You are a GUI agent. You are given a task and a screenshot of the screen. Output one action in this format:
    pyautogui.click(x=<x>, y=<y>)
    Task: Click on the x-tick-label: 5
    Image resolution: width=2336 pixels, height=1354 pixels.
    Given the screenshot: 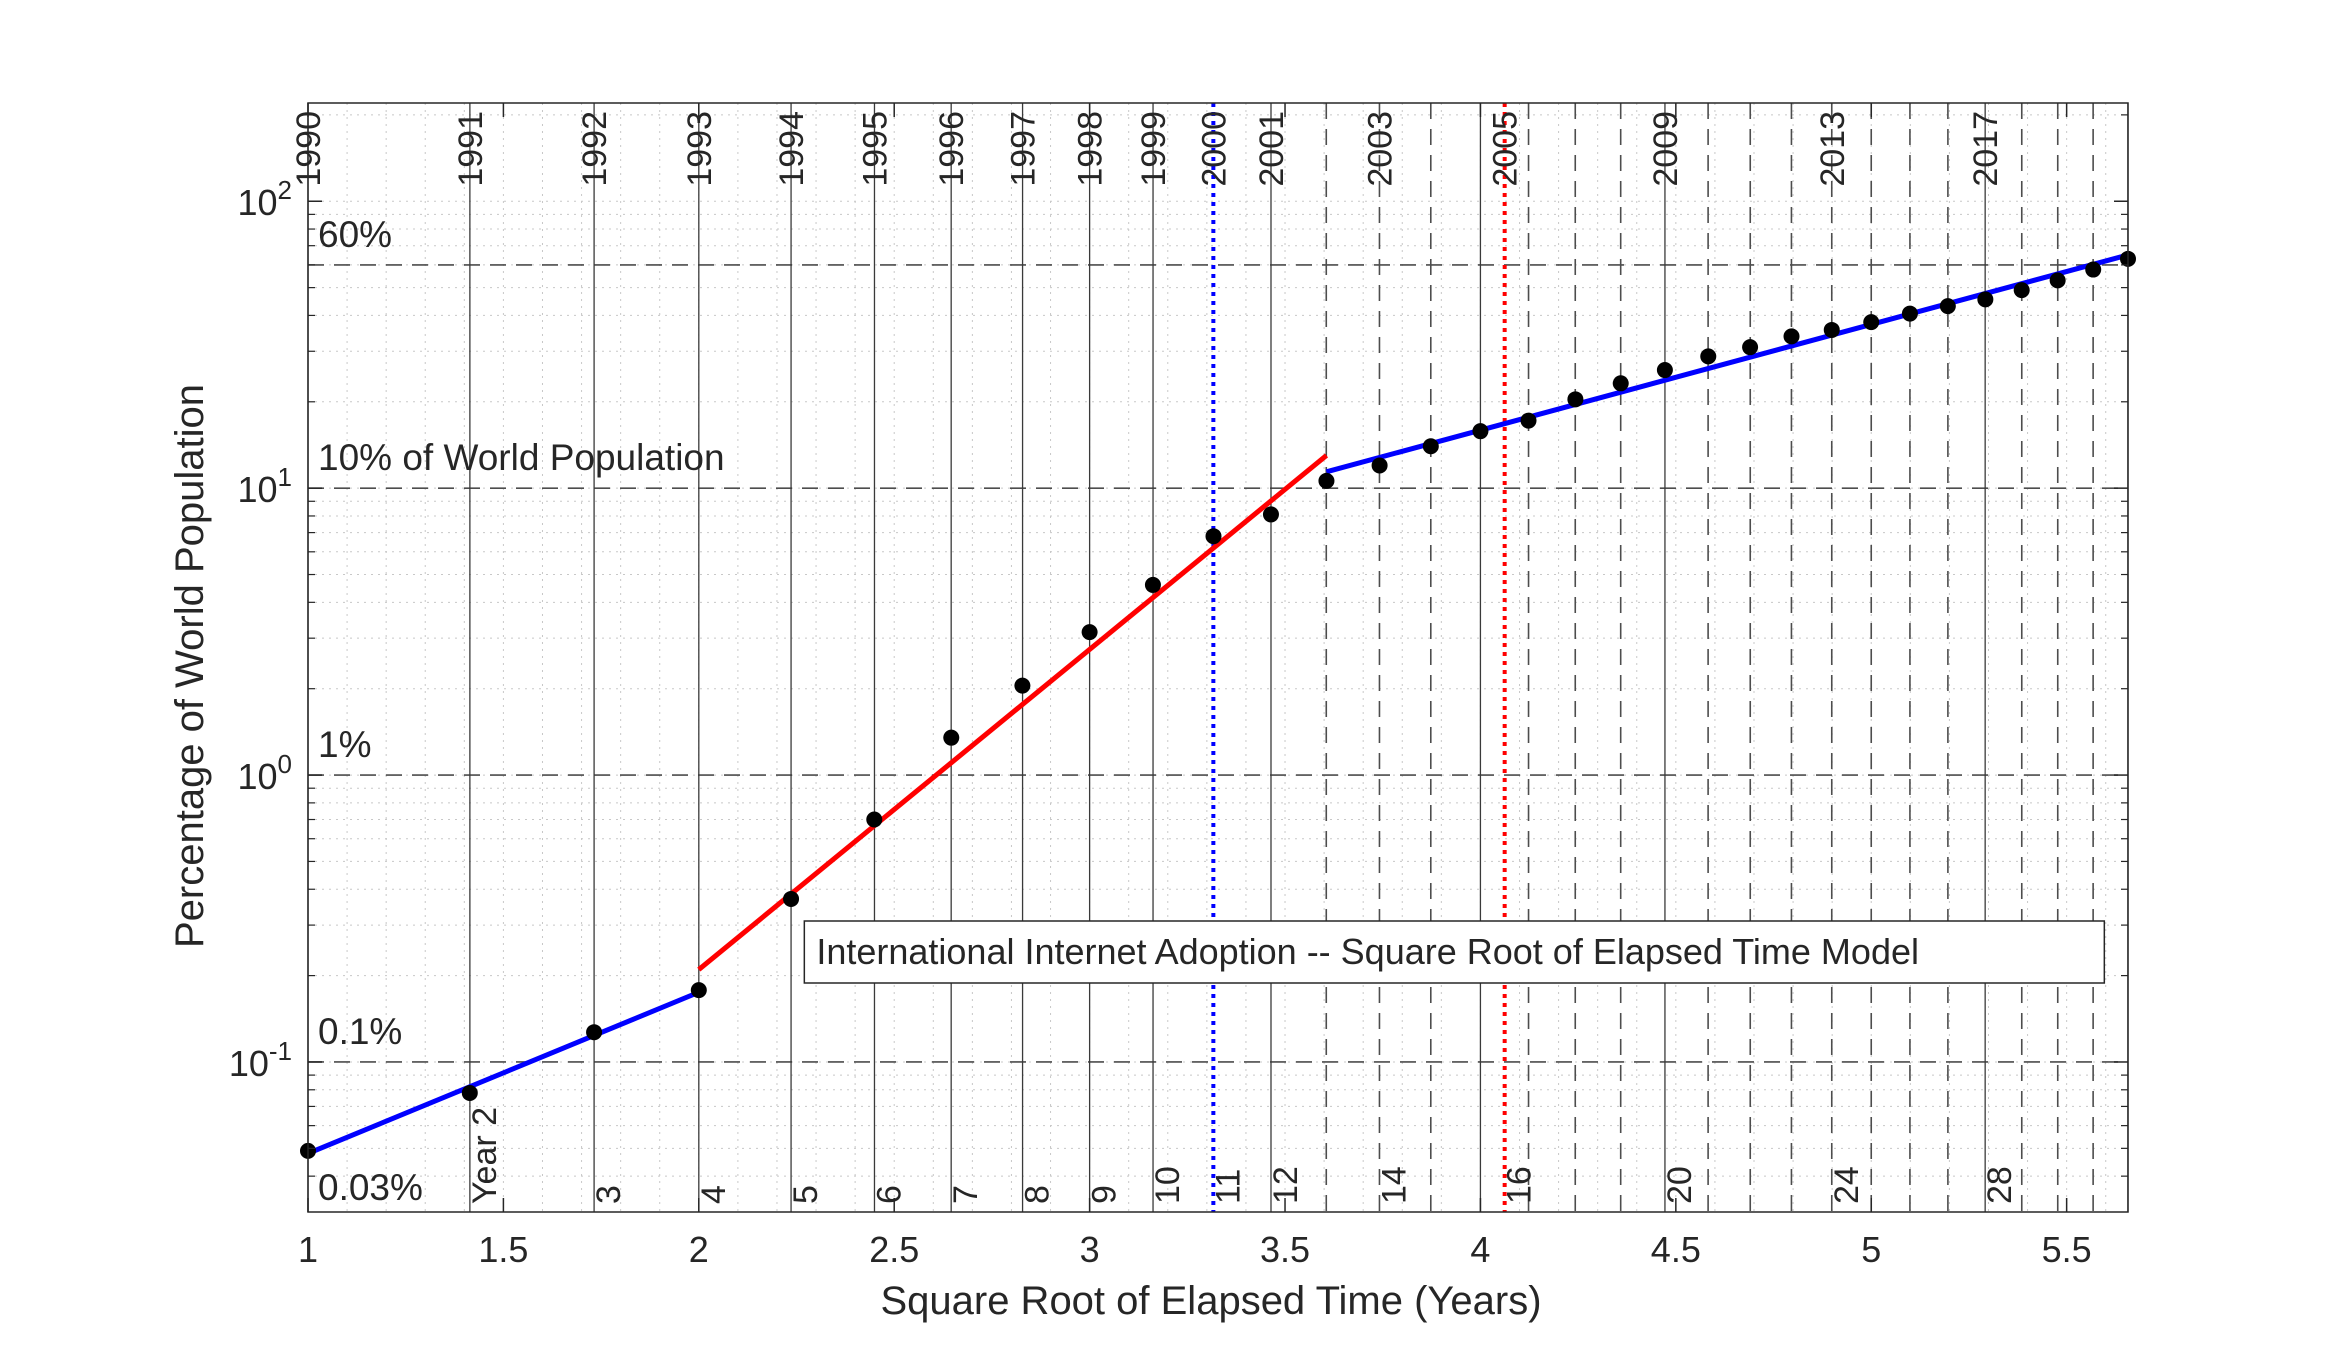 What is the action you would take?
    pyautogui.click(x=1871, y=1249)
    